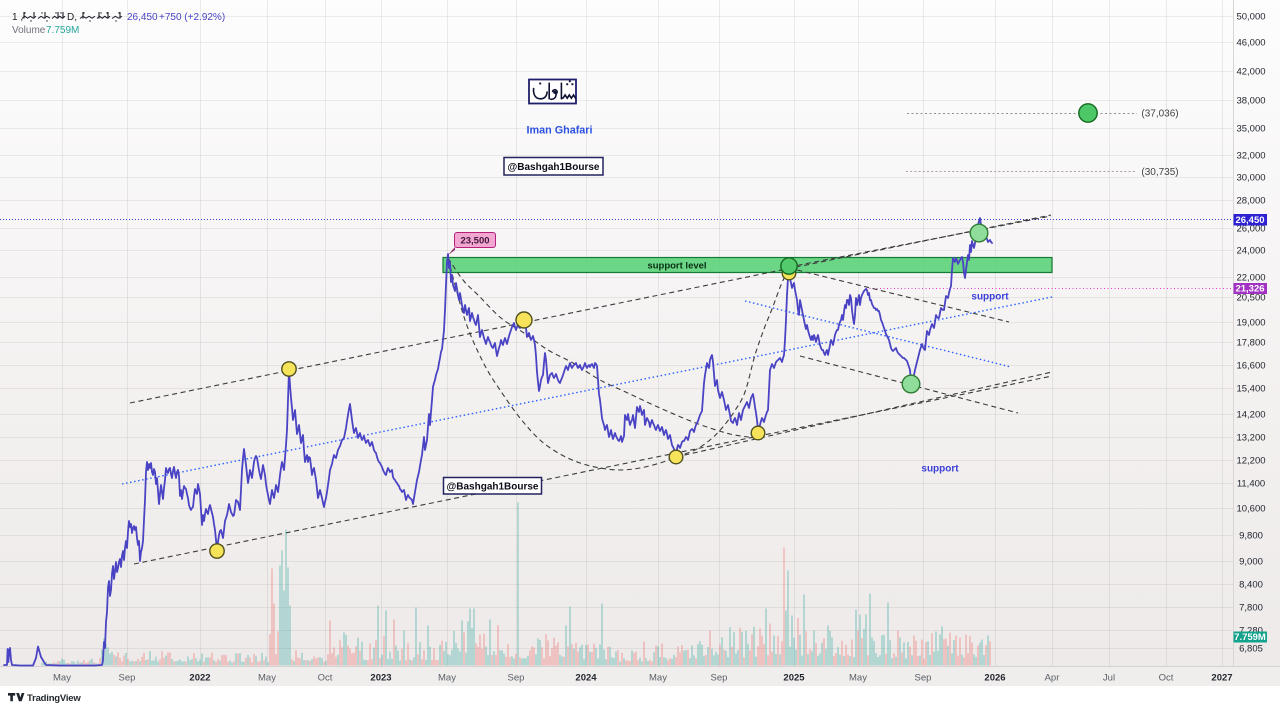 The width and height of the screenshot is (1280, 709). What do you see at coordinates (29, 30) in the screenshot?
I see `svg-text: Volume` at bounding box center [29, 30].